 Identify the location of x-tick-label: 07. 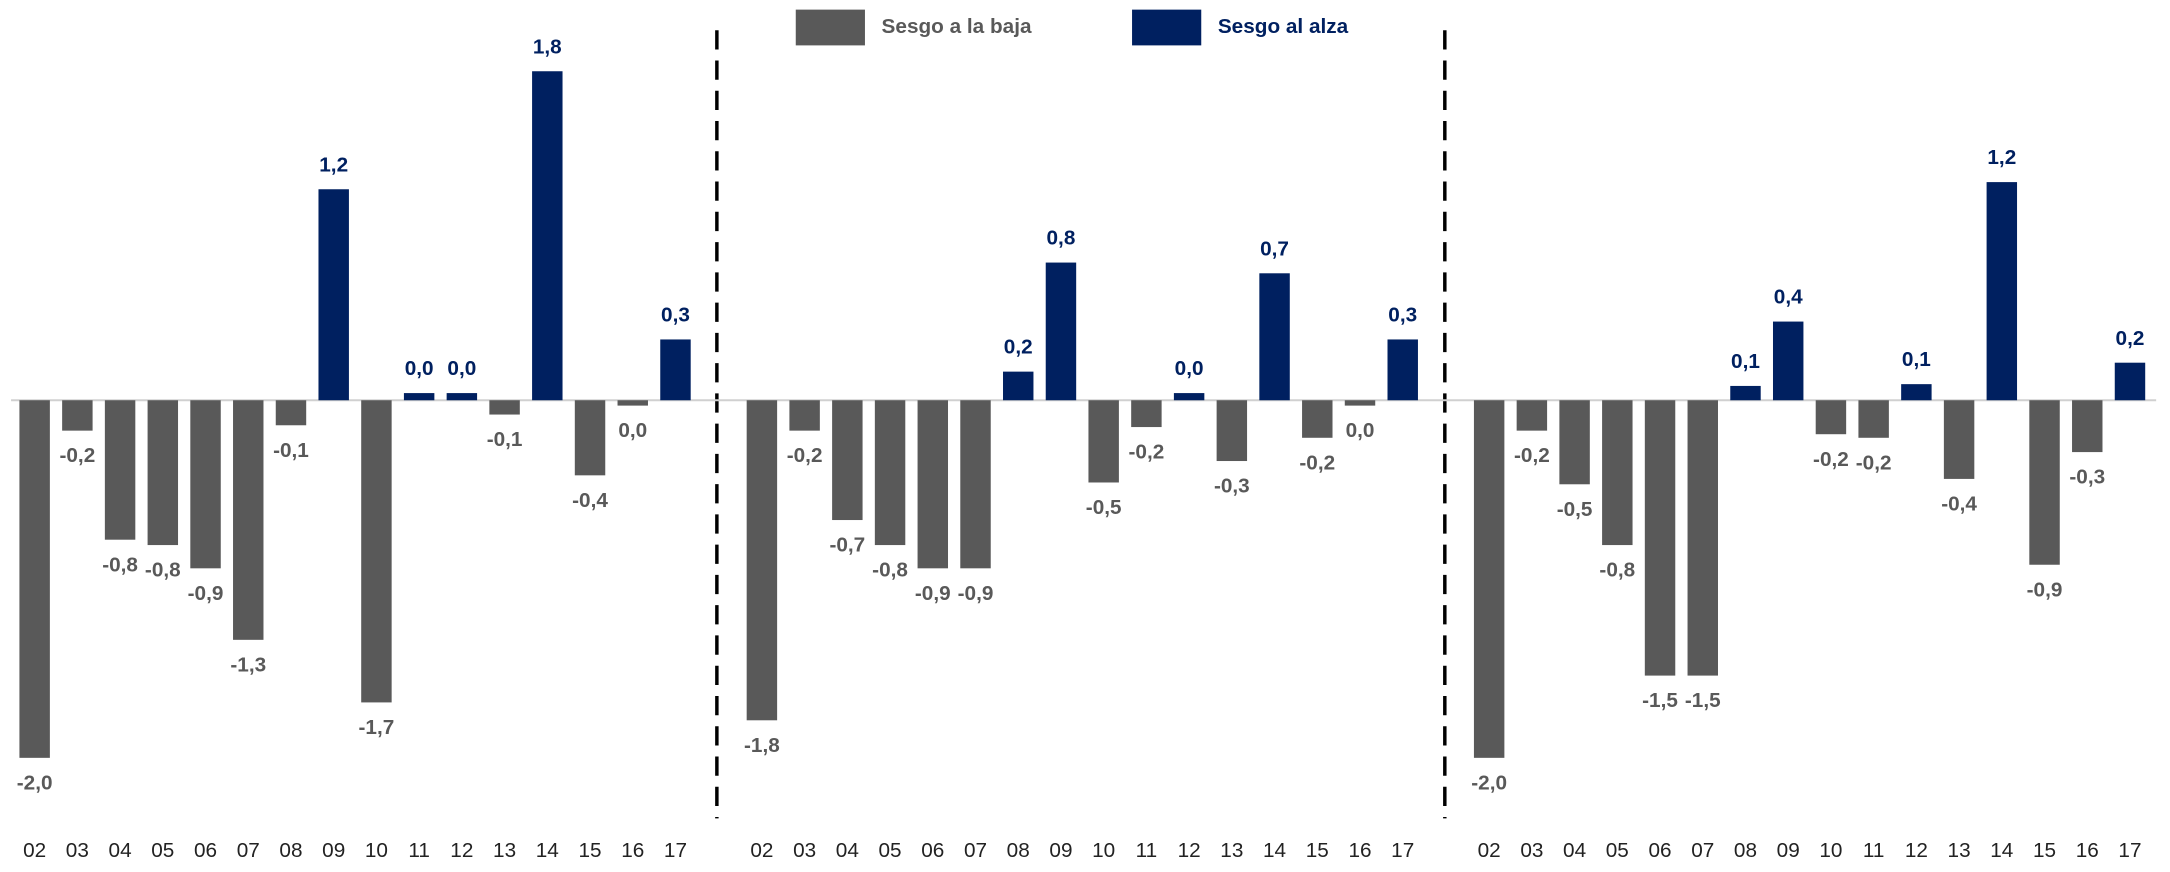
(1702, 850).